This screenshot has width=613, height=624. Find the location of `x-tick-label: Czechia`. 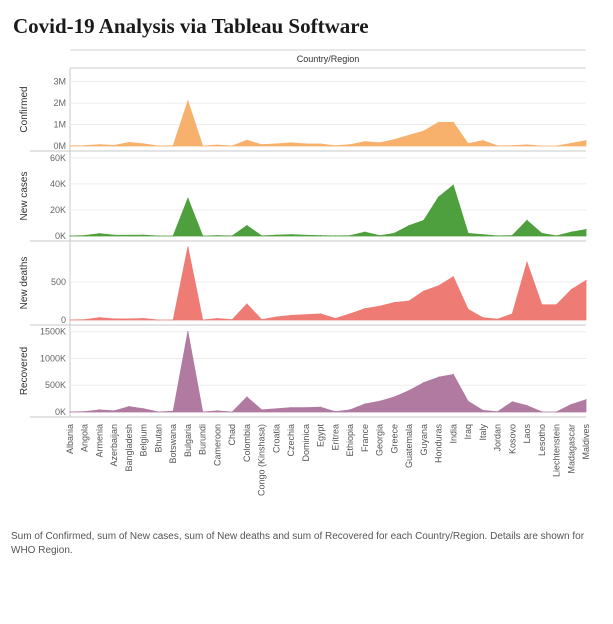

x-tick-label: Czechia is located at coordinates (291, 440).